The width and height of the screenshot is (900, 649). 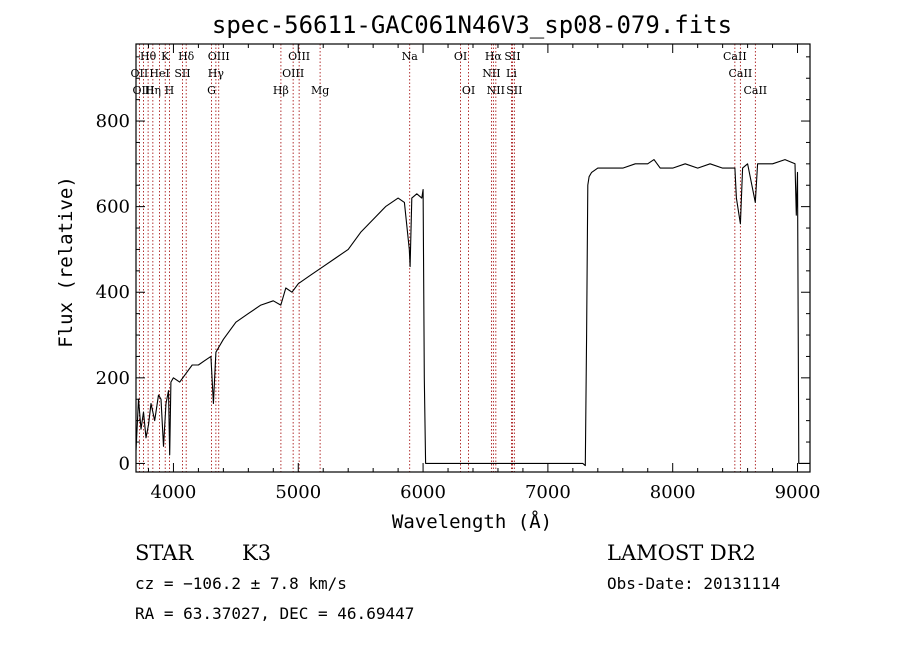 What do you see at coordinates (693, 583) in the screenshot?
I see `obs-date-text: Obs-Date: 20131114` at bounding box center [693, 583].